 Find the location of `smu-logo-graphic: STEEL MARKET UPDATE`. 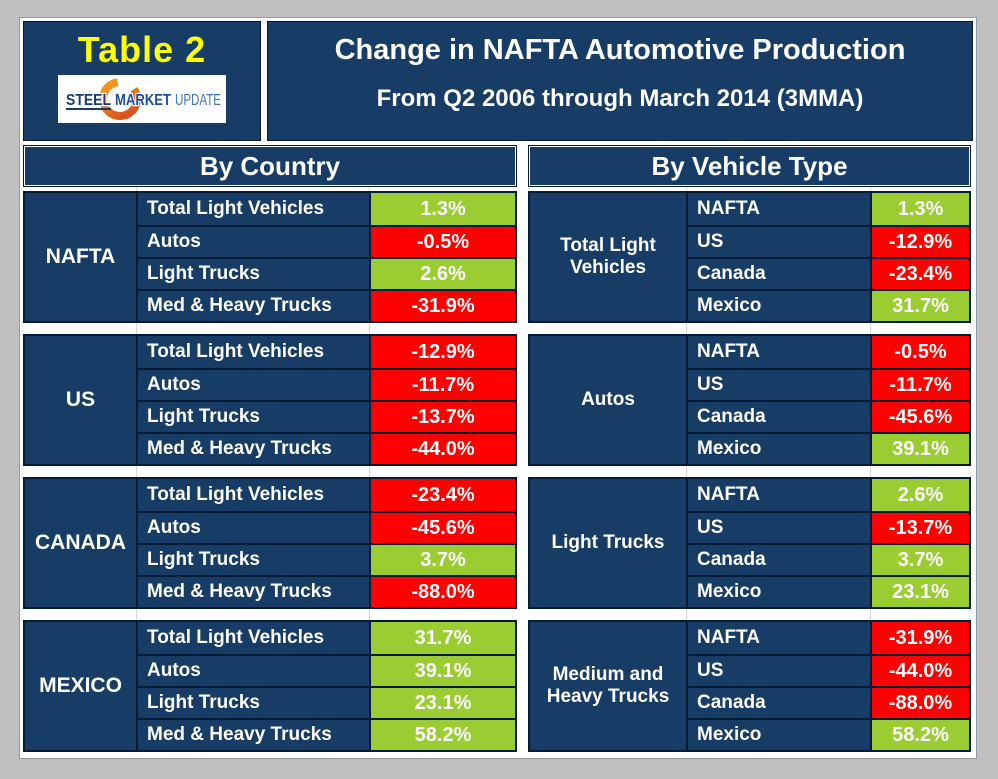

smu-logo-graphic: STEEL MARKET UPDATE is located at coordinates (143, 98).